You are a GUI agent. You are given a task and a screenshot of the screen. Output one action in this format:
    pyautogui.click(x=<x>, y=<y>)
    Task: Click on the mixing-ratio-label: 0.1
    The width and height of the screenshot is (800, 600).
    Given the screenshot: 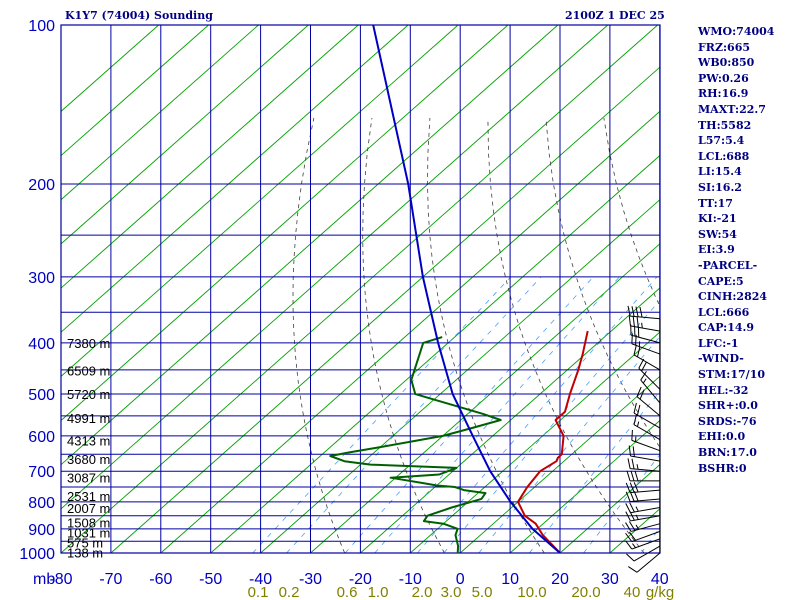 What is the action you would take?
    pyautogui.click(x=258, y=592)
    